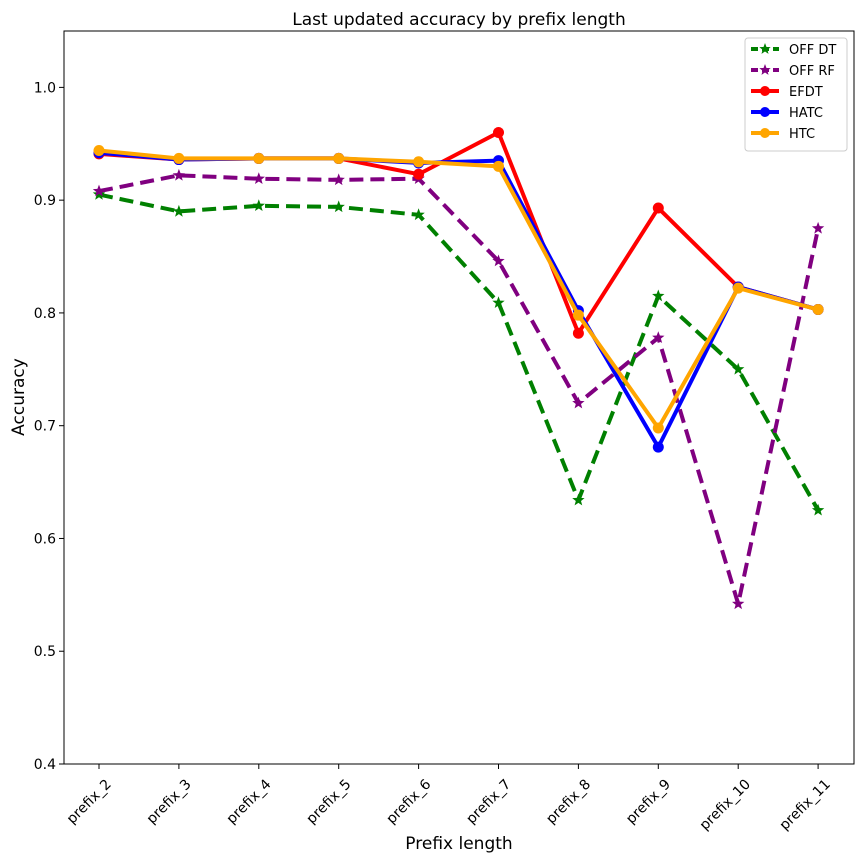 Image resolution: width=864 pixels, height=864 pixels. Describe the element at coordinates (45, 652) in the screenshot. I see `y-tick-label: 0.5` at that location.